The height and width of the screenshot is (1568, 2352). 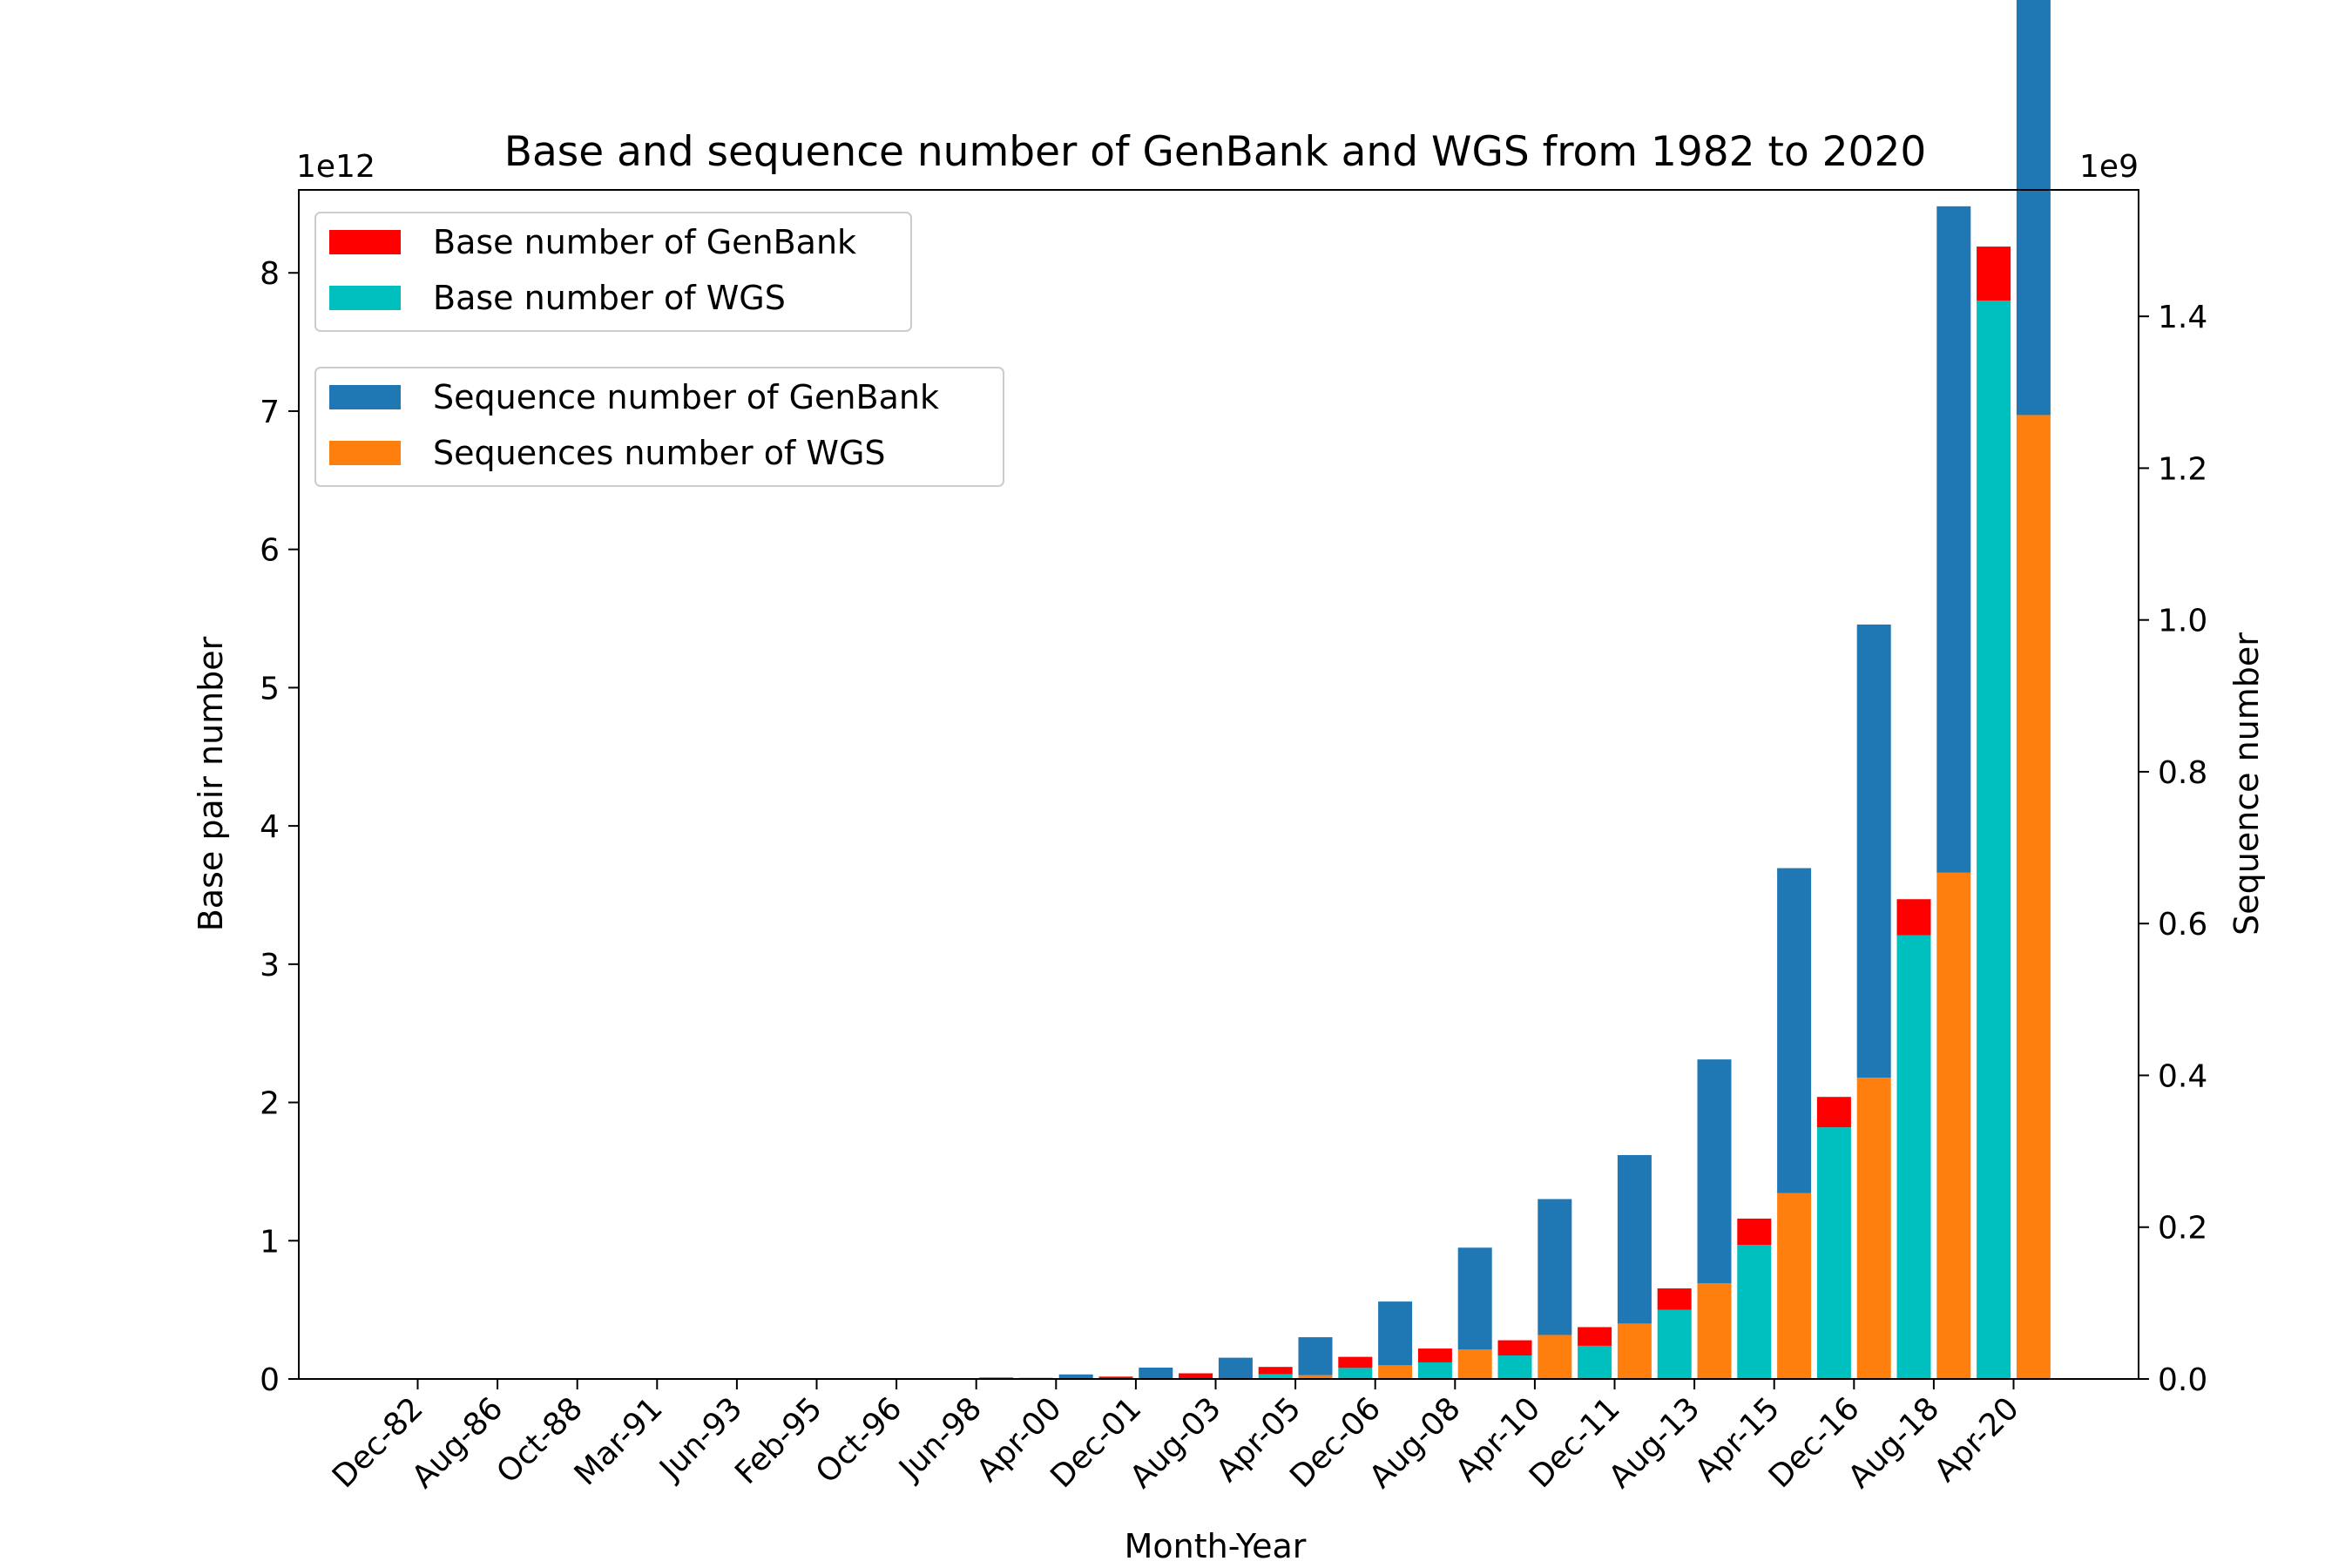 I want to click on legend-label-seq-wgs: Sequences number of WGS, so click(x=659, y=453).